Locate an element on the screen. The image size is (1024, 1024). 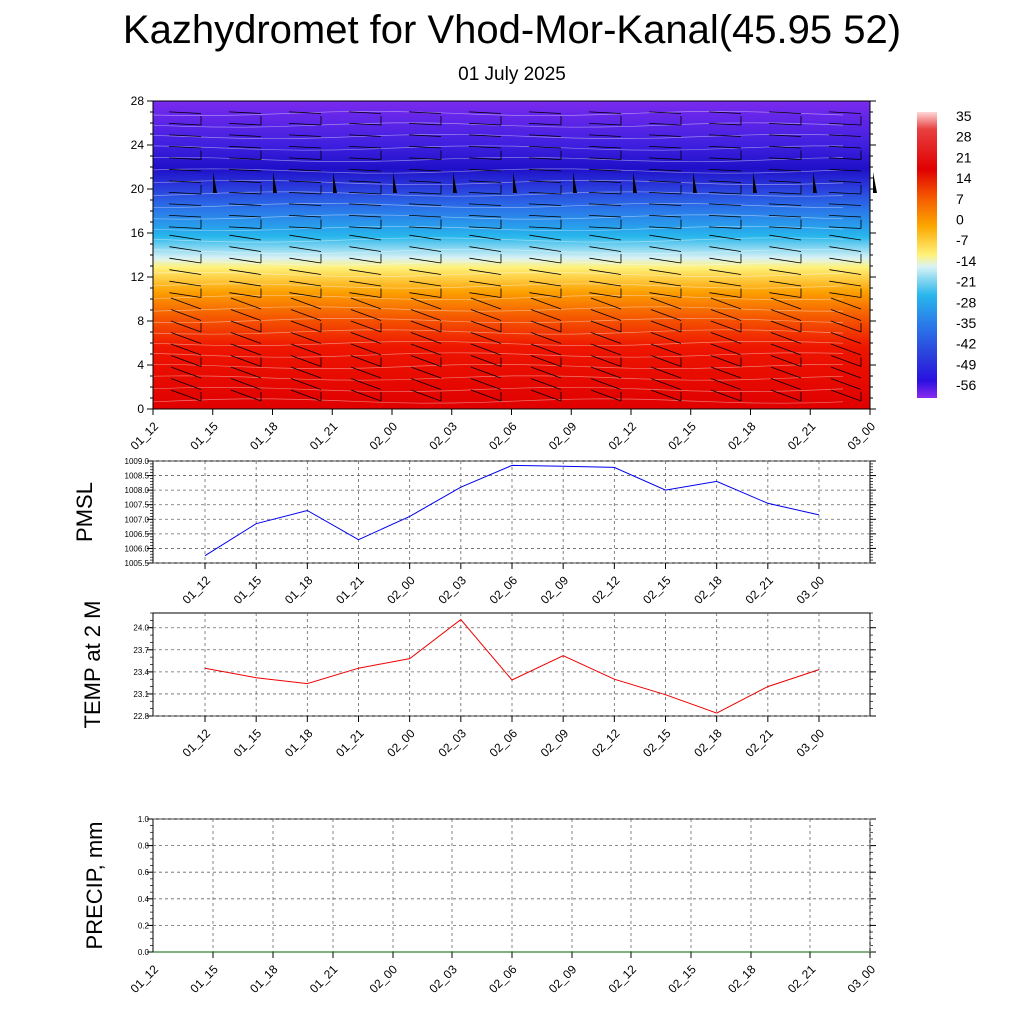
precip-y-tick-label: 0.6 is located at coordinates (144, 872).